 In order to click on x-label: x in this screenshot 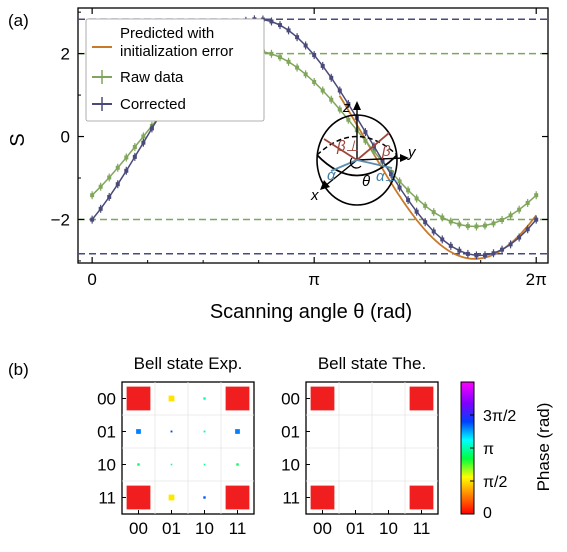, I will do `click(314, 195)`.